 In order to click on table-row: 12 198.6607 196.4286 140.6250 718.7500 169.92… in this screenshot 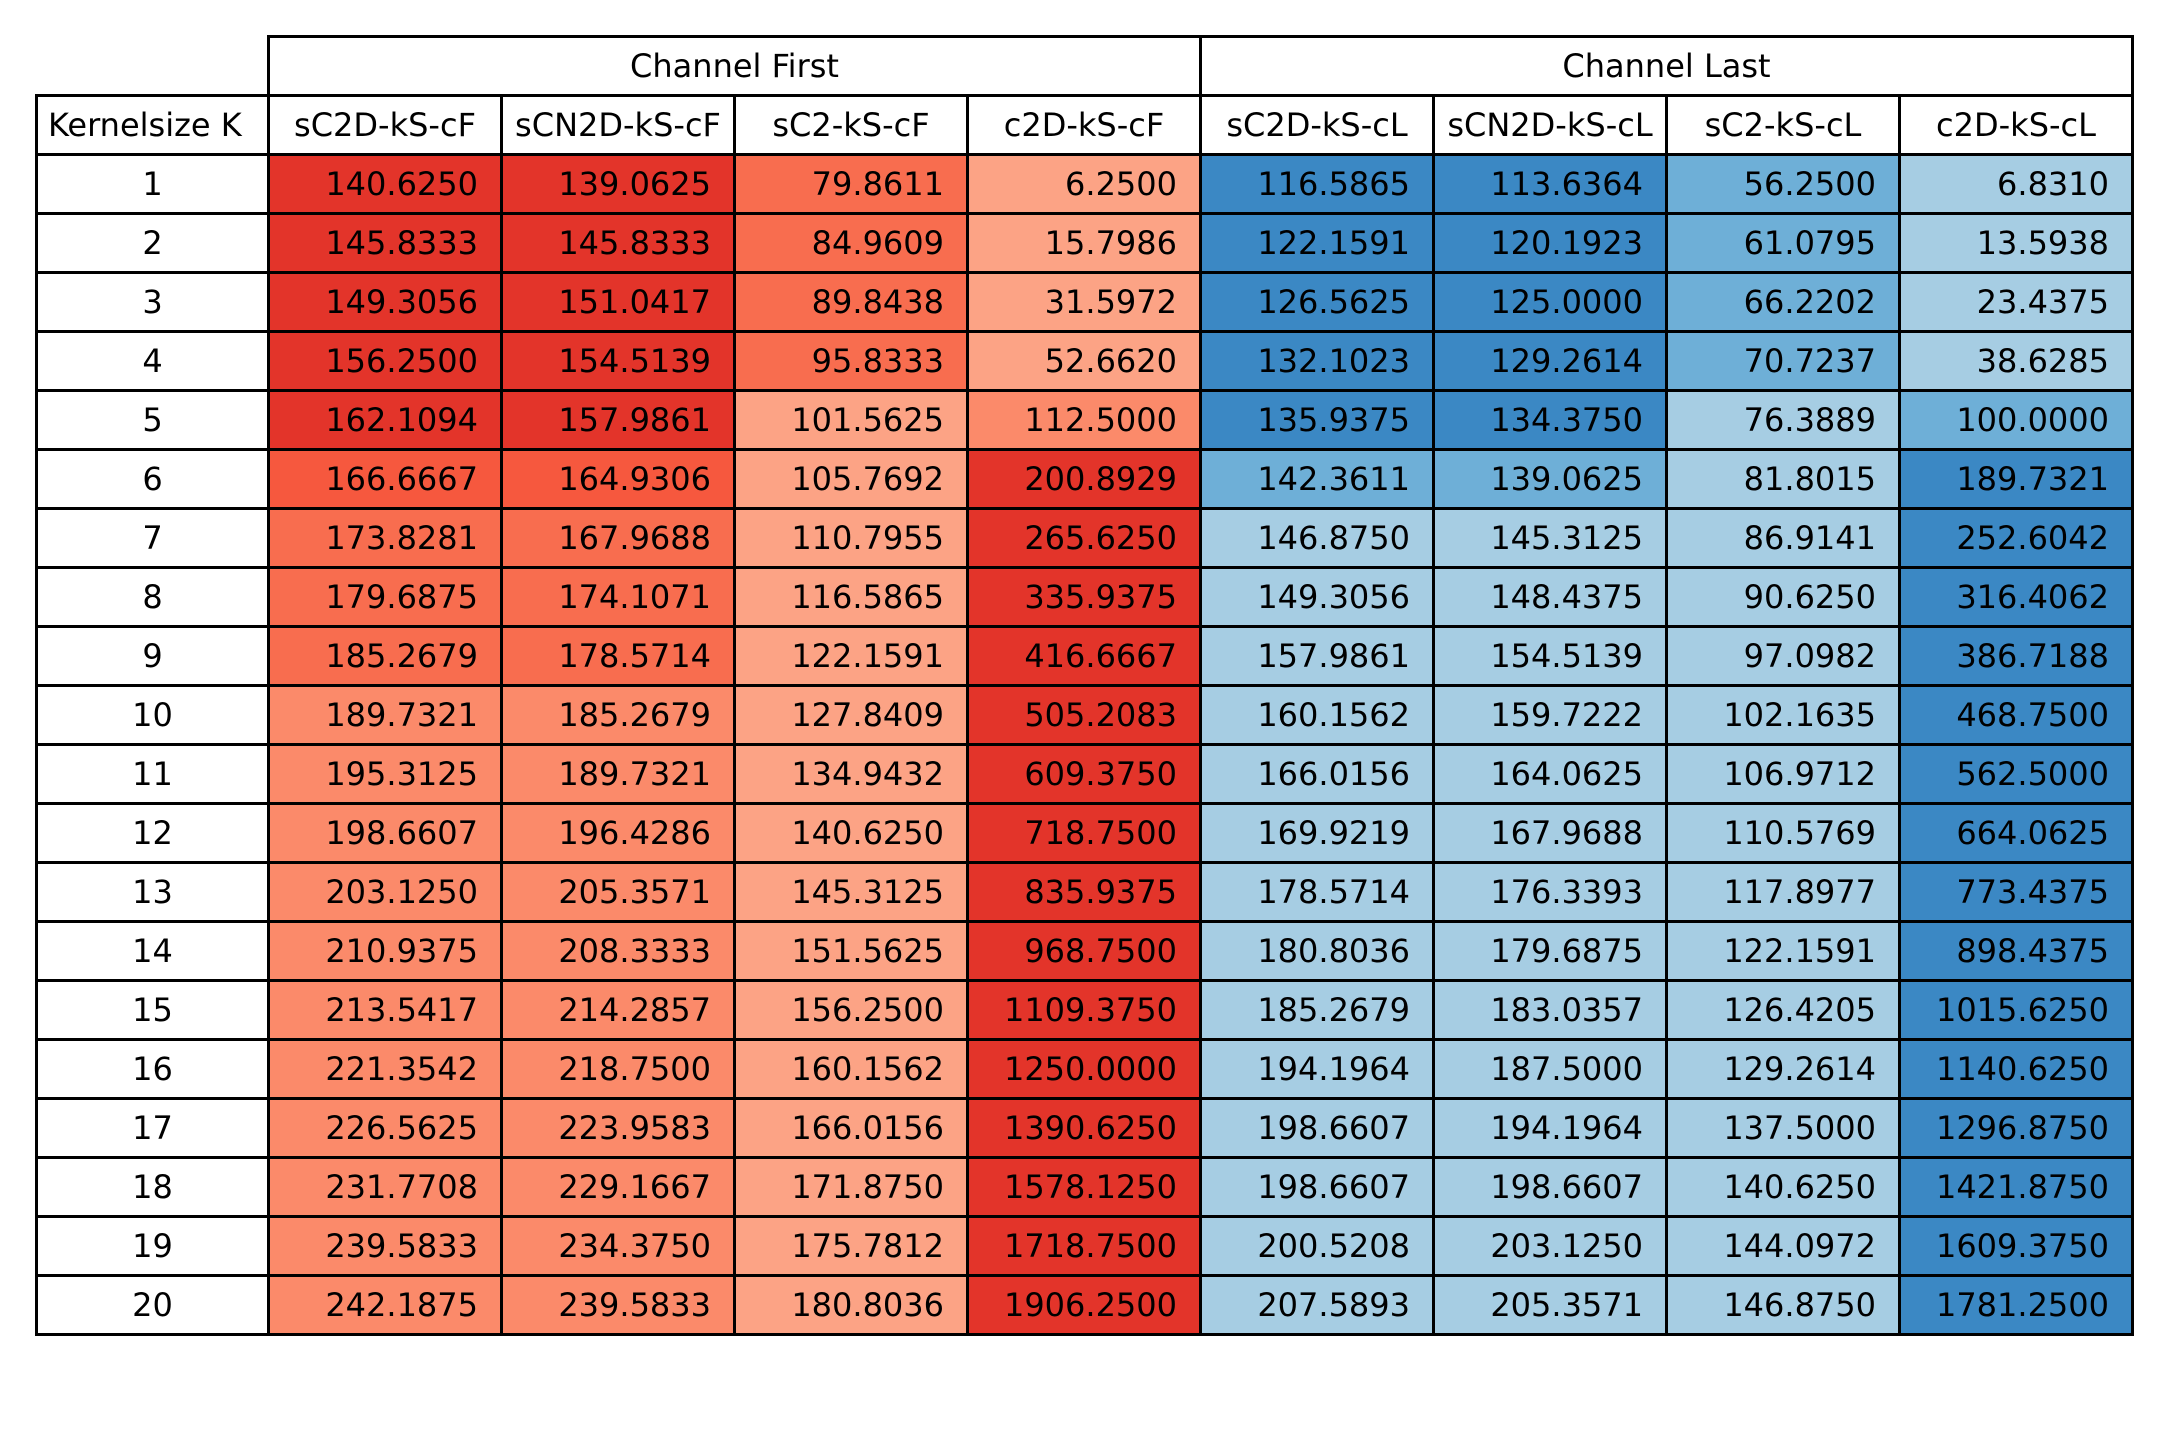, I will do `click(1084, 833)`.